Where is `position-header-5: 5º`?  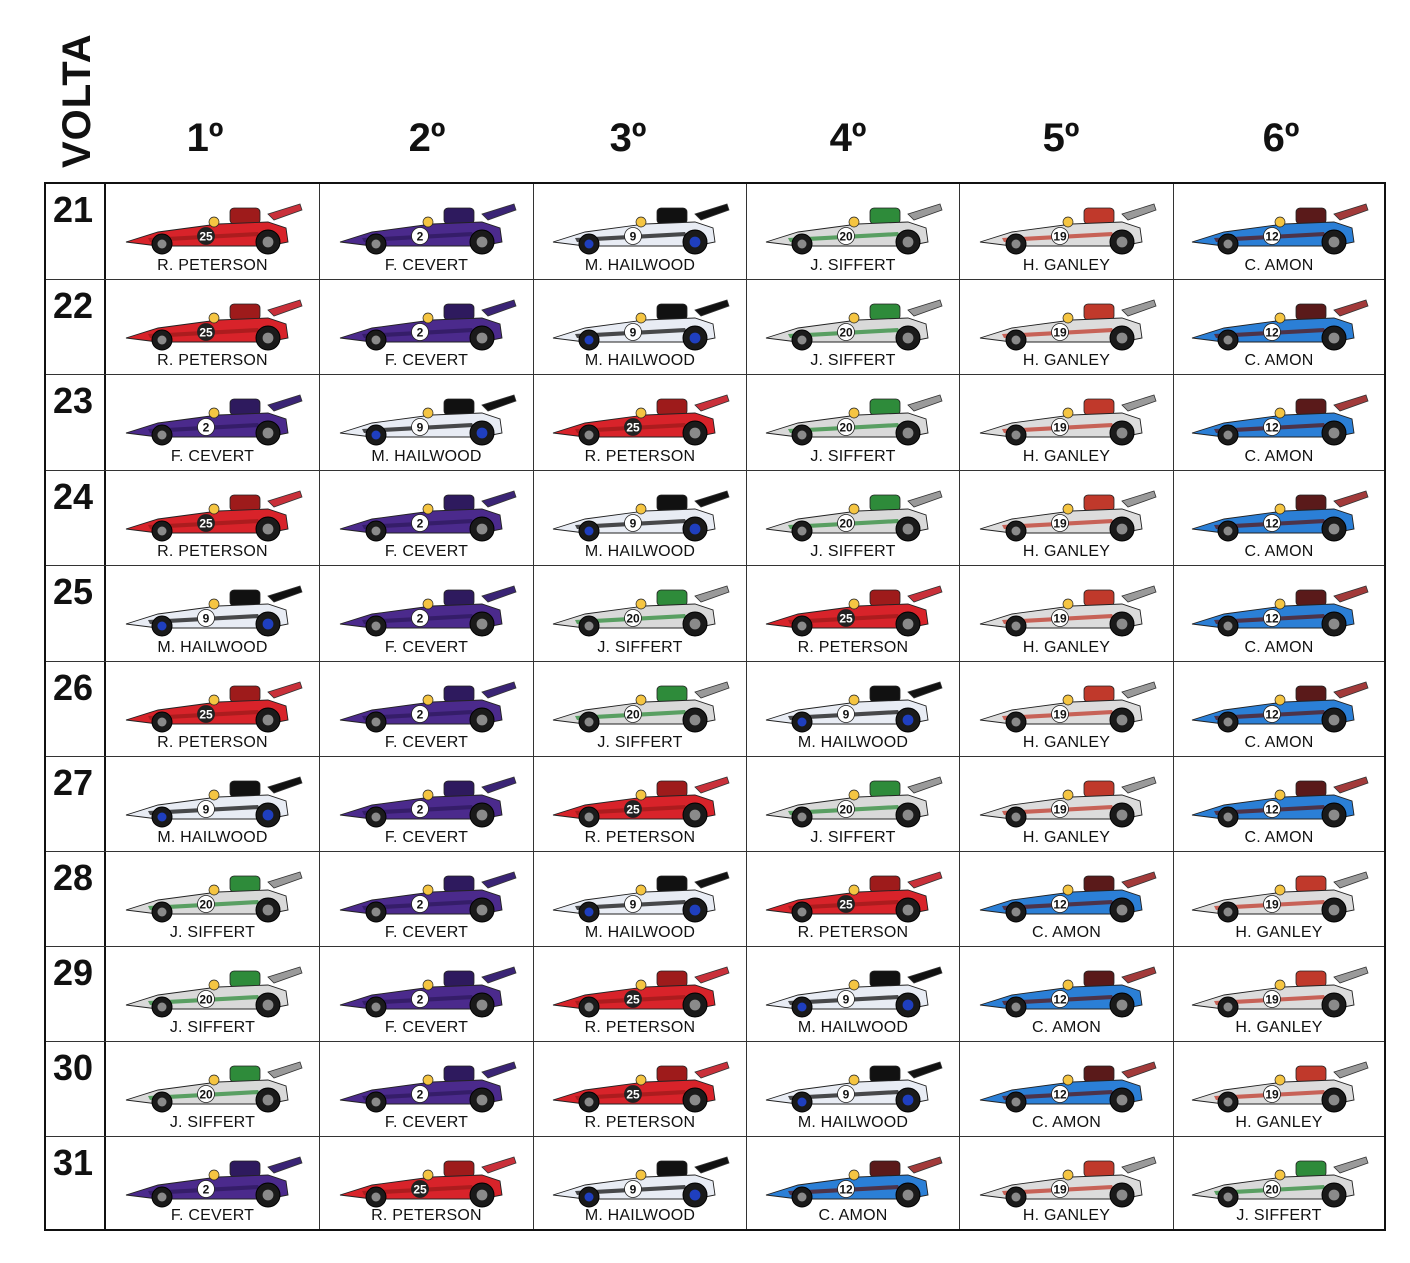
position-header-5: 5º is located at coordinates (1061, 138).